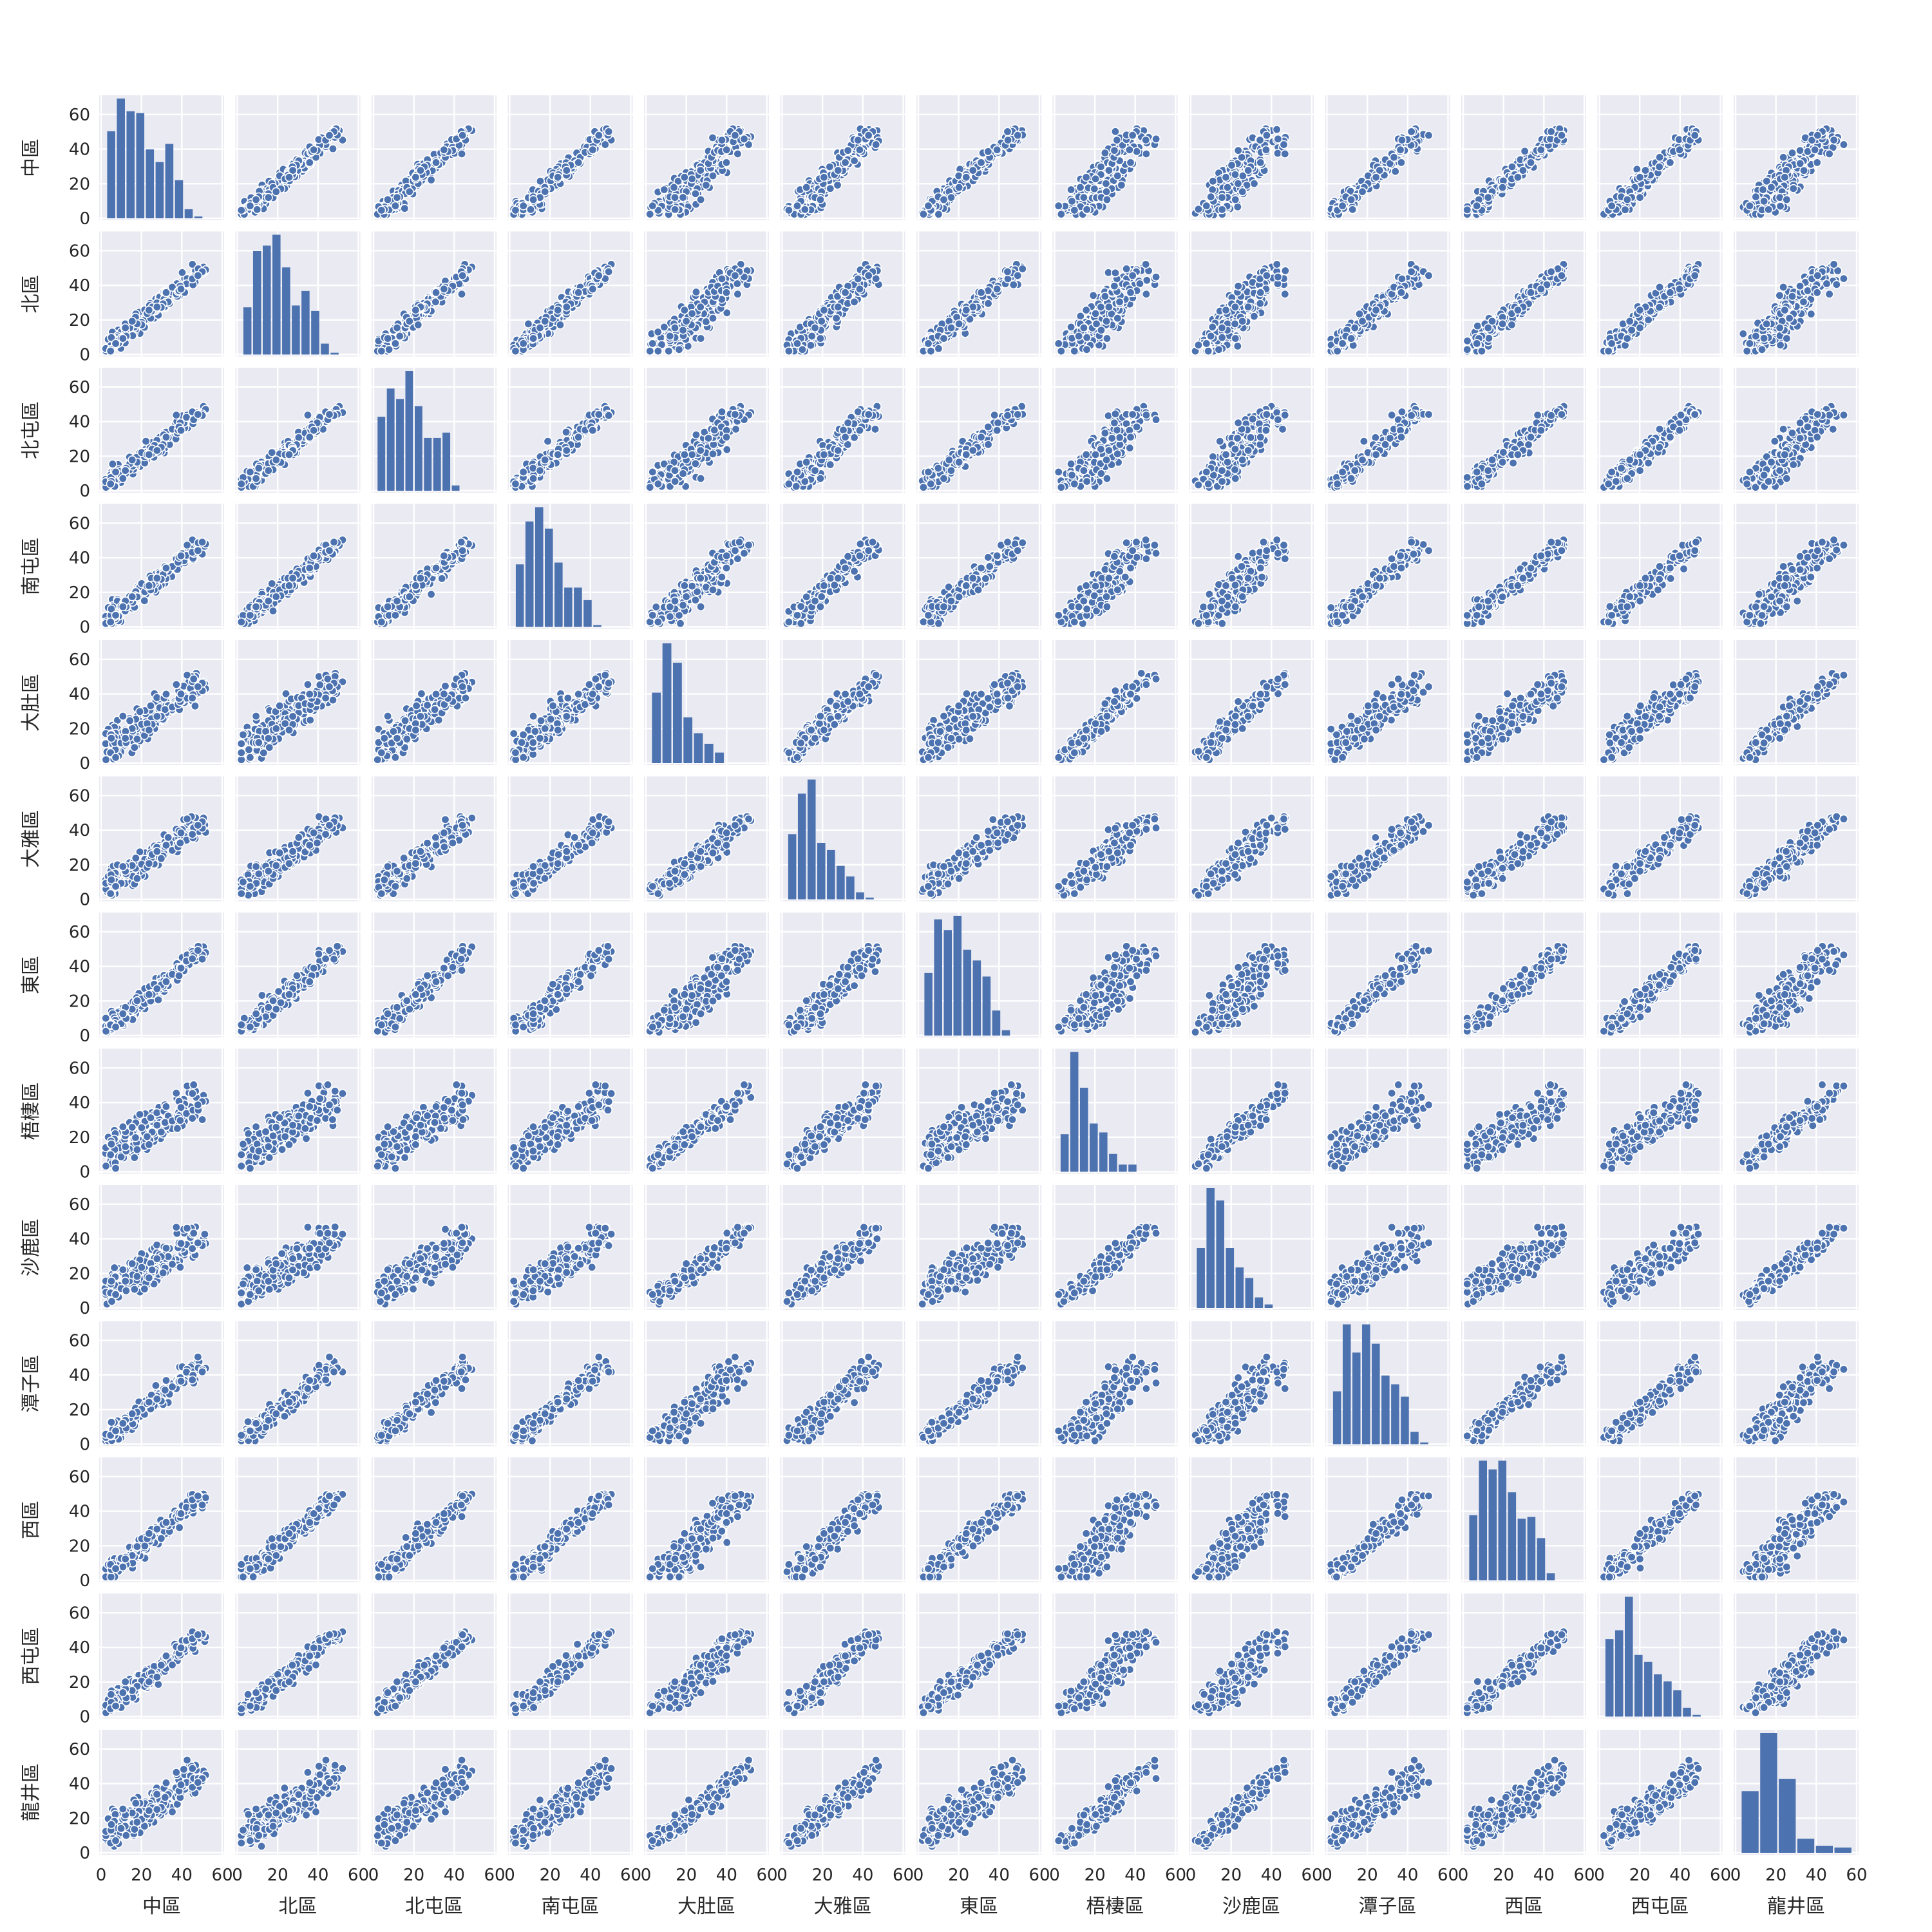  I want to click on panel-e4b8ade58d80-e5a4a7e99b85e58d80, so click(843, 157).